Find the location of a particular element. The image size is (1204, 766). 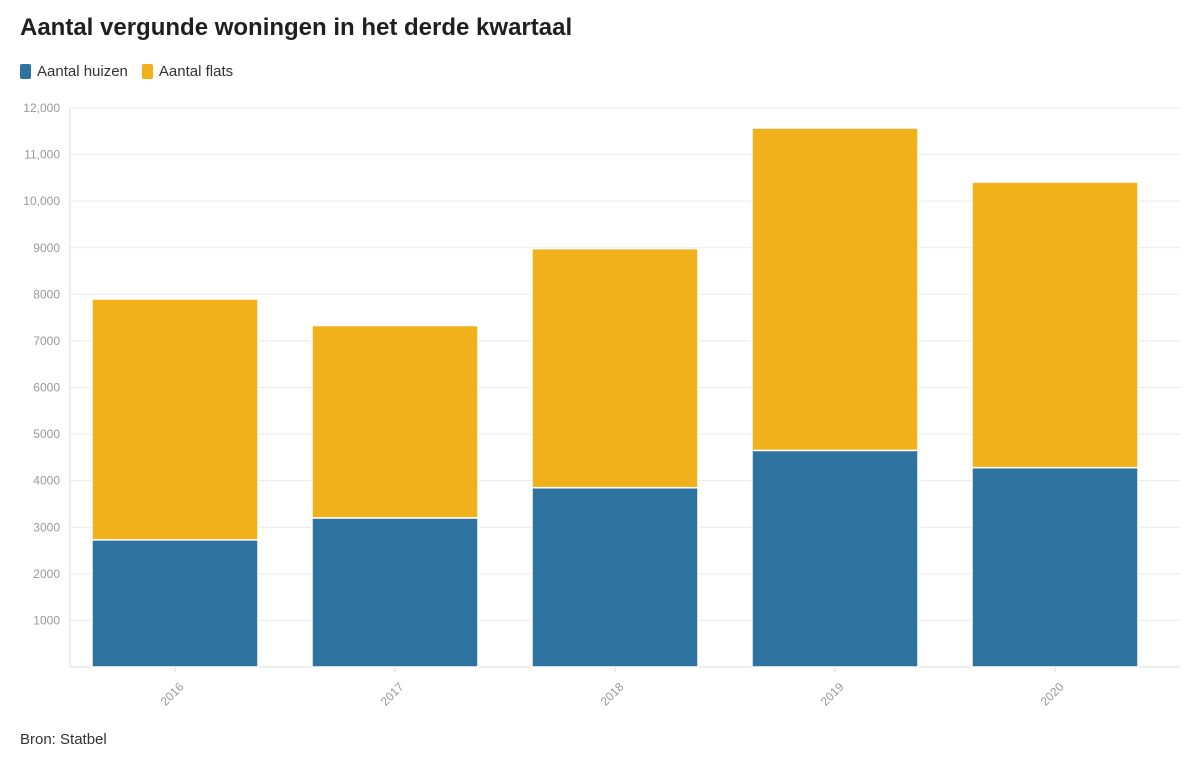

bar-flats-2017 is located at coordinates (395, 421).